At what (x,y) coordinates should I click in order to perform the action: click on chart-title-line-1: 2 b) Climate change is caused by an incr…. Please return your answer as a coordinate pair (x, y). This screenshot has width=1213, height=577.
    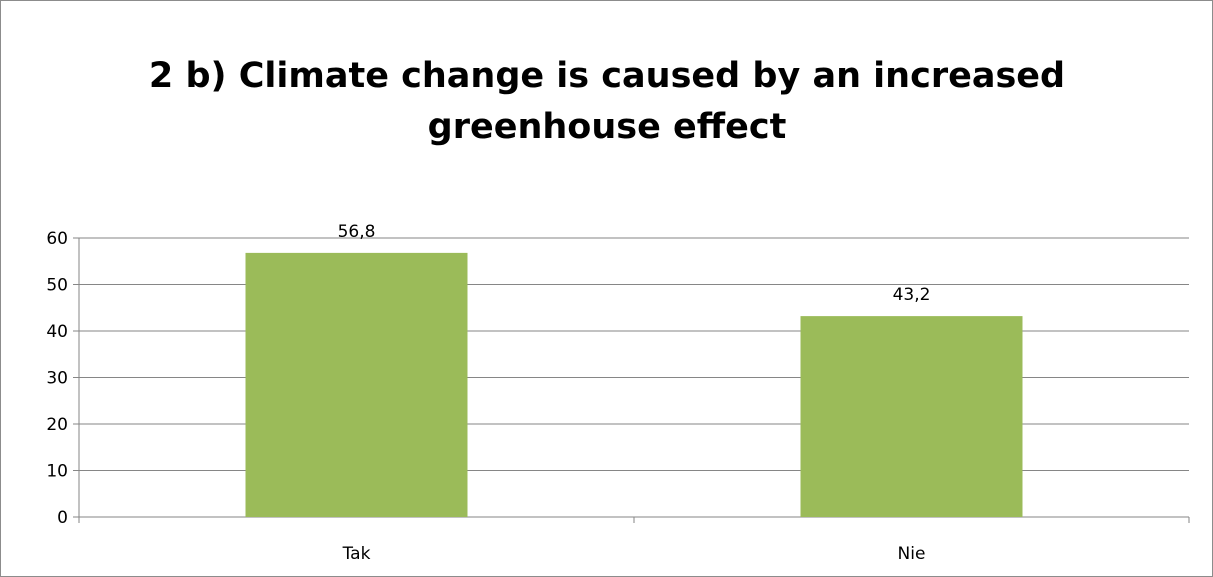
    Looking at the image, I should click on (607, 76).